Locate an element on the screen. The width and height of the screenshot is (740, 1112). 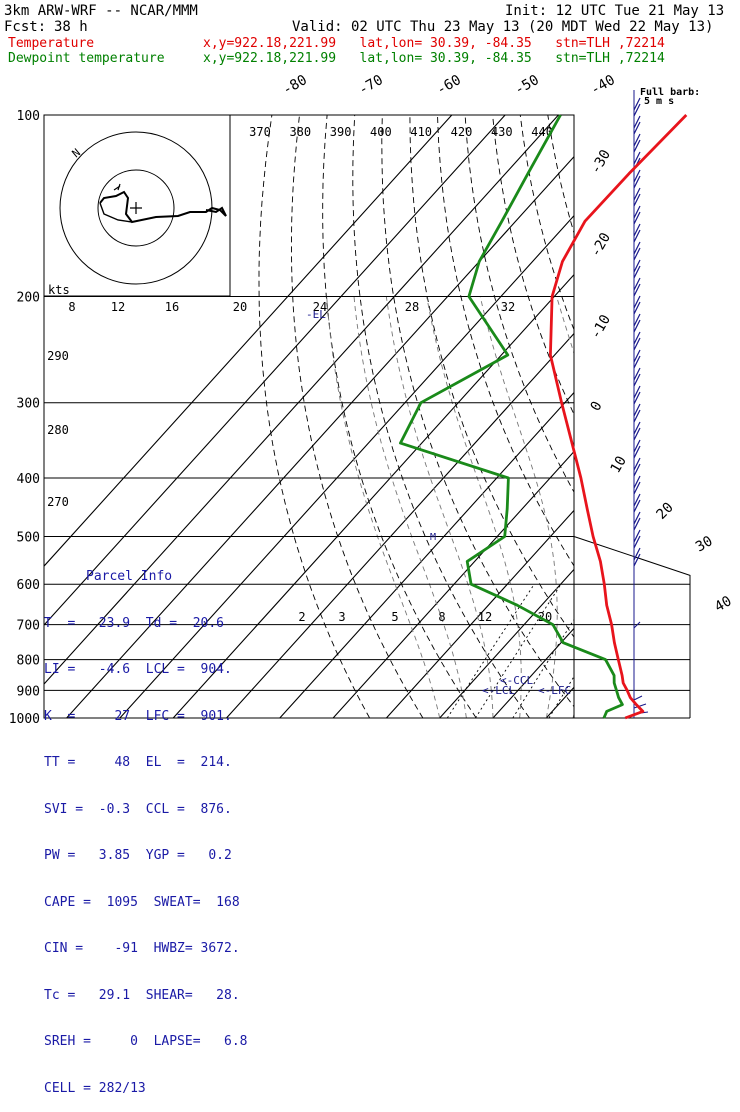
pressure-tick-label: 200 is located at coordinates (28, 298).